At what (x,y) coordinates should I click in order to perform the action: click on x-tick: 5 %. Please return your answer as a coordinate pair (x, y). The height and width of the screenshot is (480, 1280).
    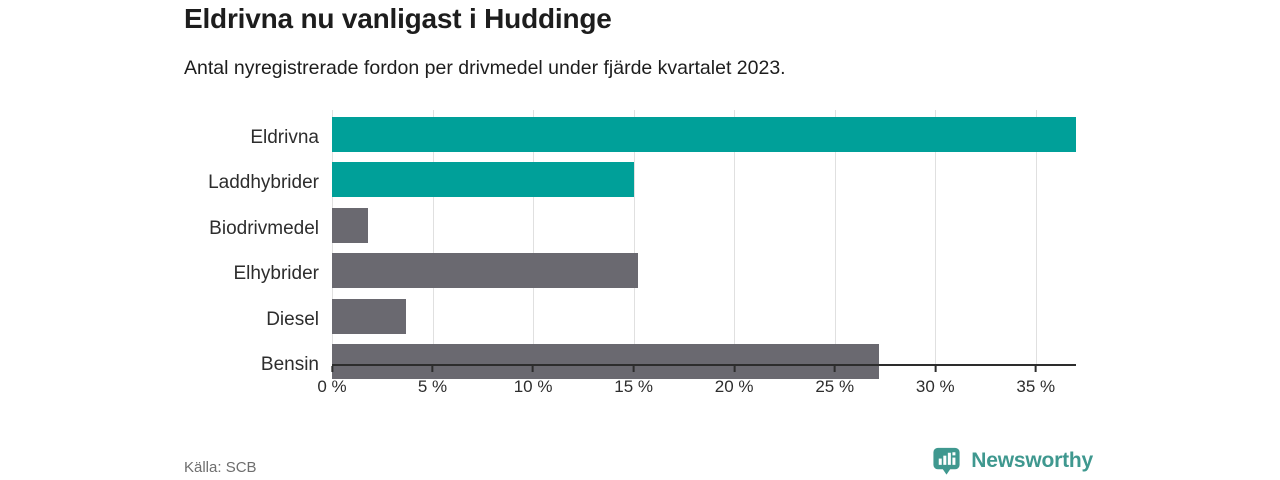
    Looking at the image, I should click on (432, 381).